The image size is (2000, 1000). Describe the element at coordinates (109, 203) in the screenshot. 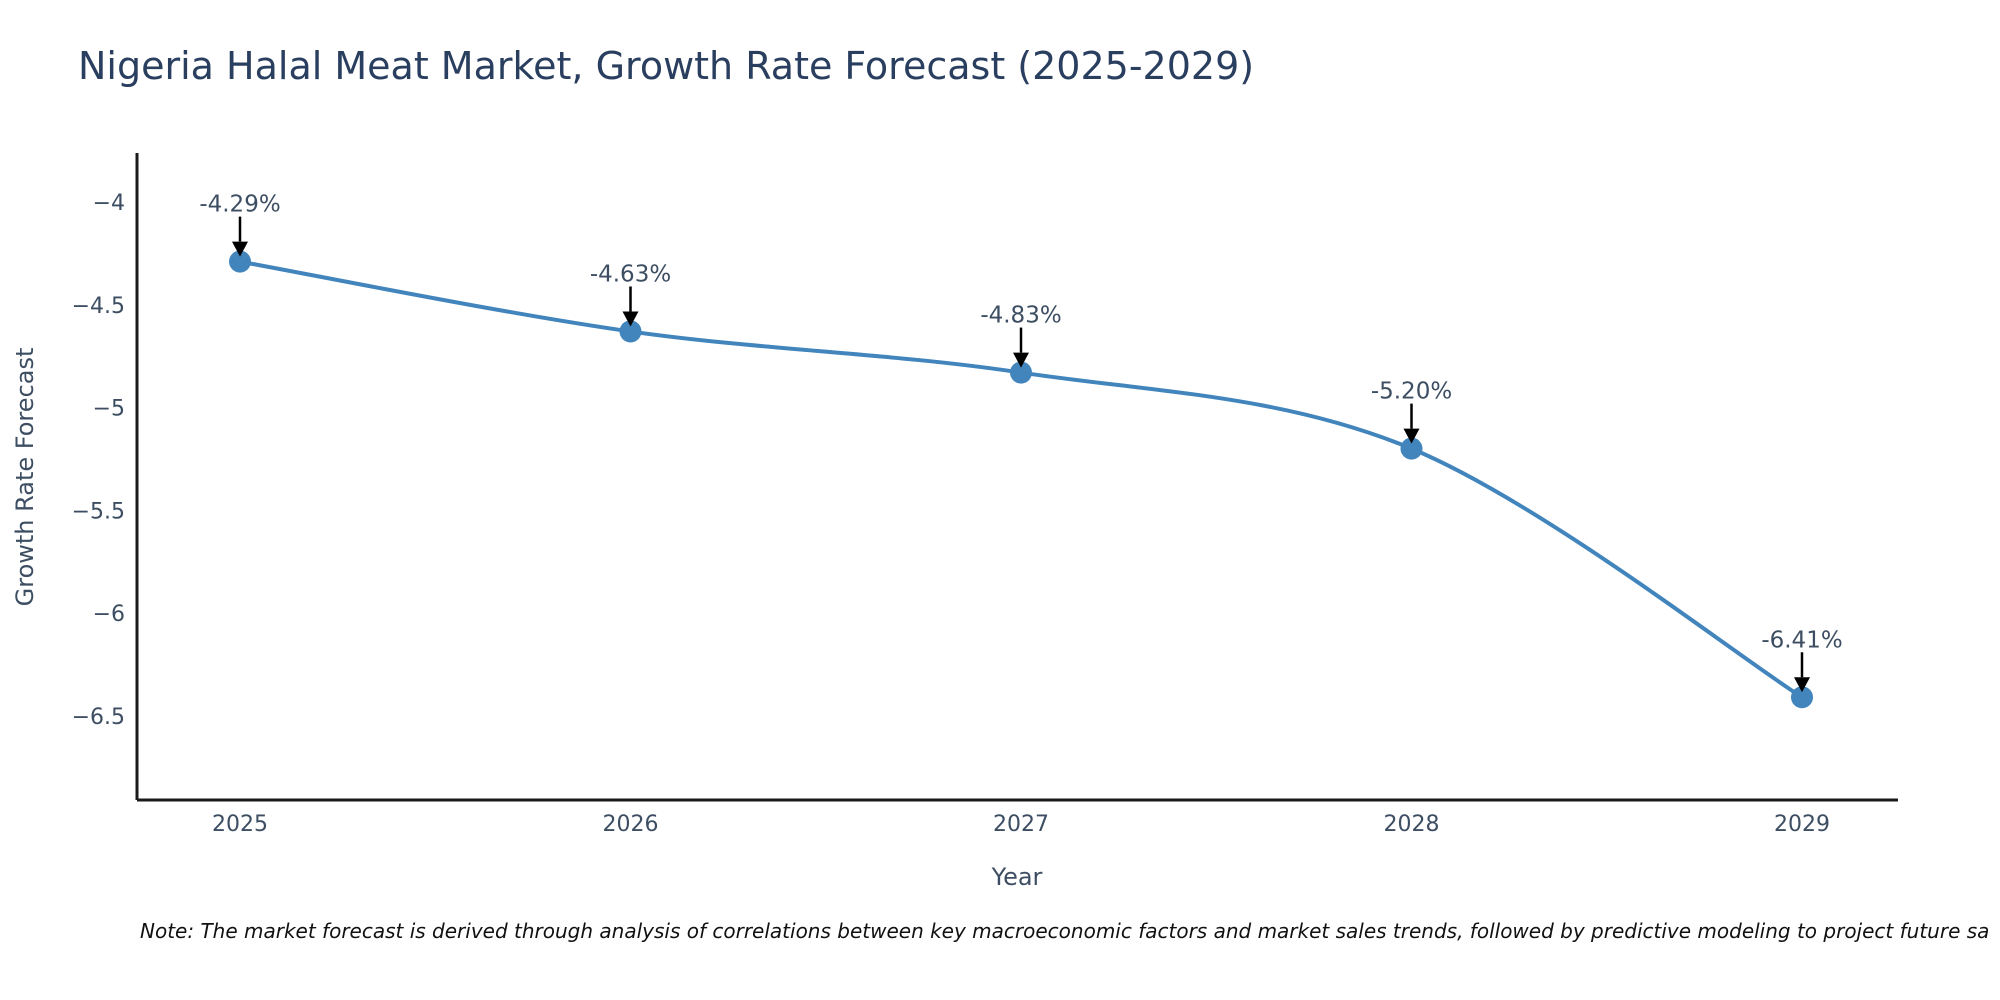

I see `y-tick-label: −4` at that location.